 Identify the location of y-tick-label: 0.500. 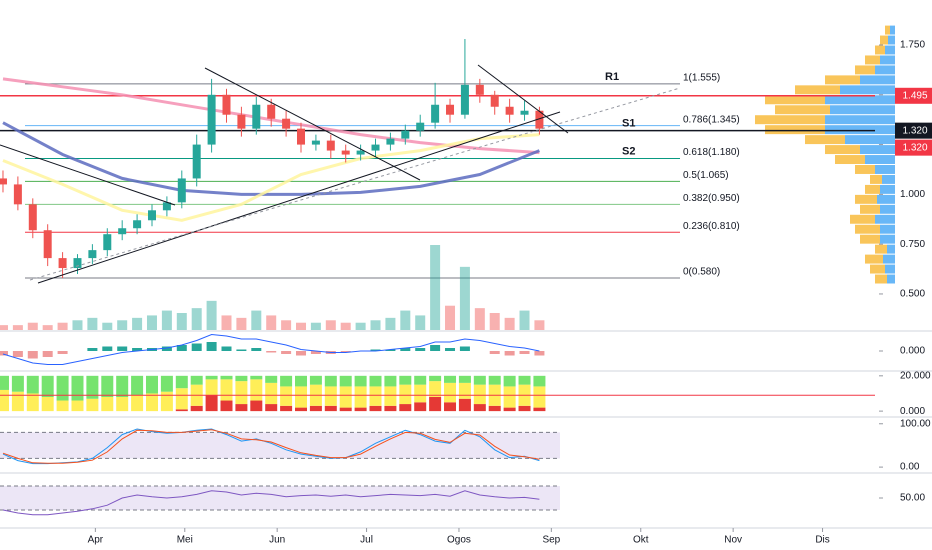
(912, 294).